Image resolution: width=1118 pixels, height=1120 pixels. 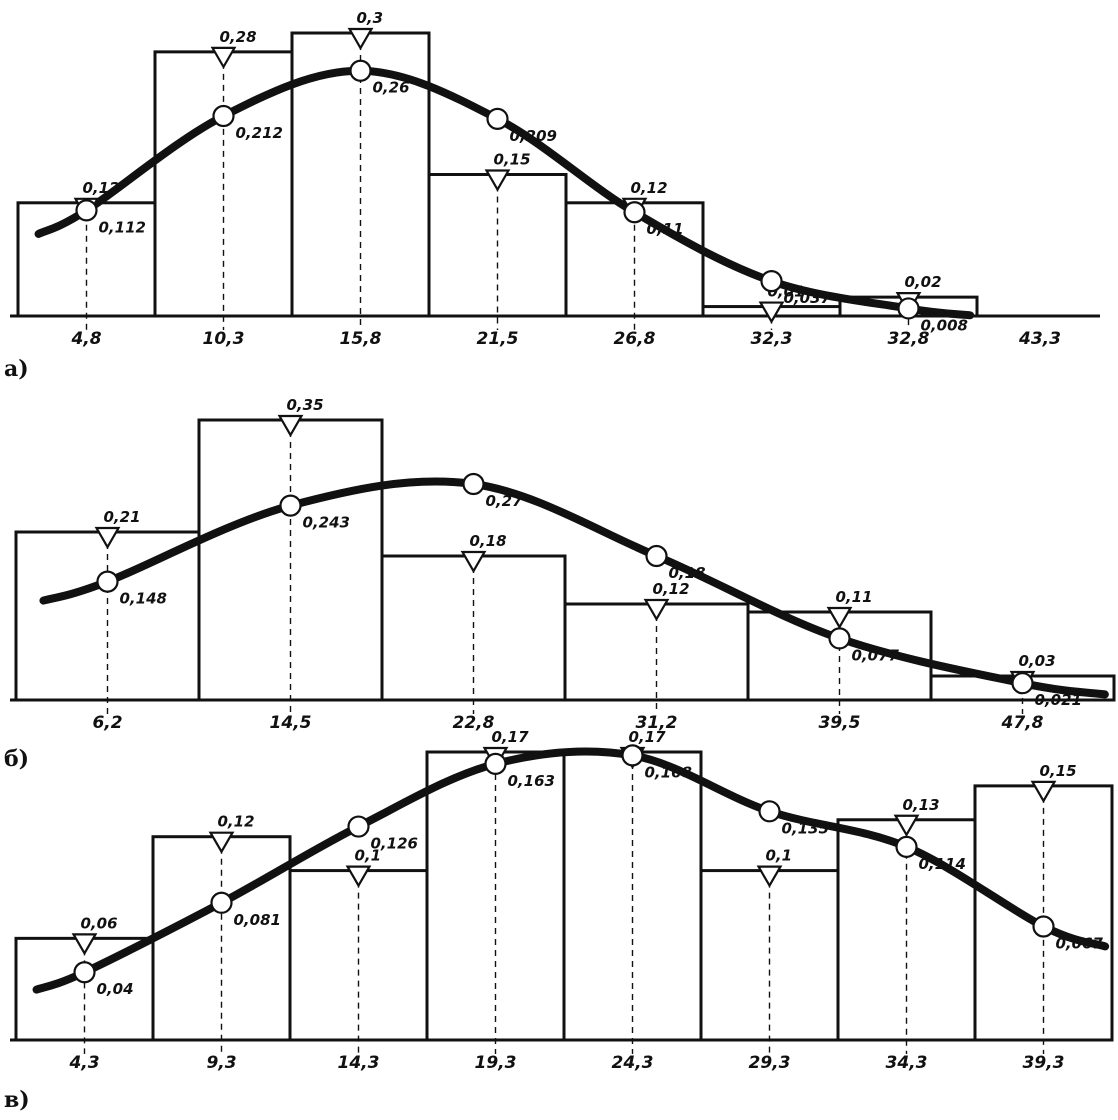 What do you see at coordinates (122, 227) in the screenshot?
I see `fitted-label: 0,112` at bounding box center [122, 227].